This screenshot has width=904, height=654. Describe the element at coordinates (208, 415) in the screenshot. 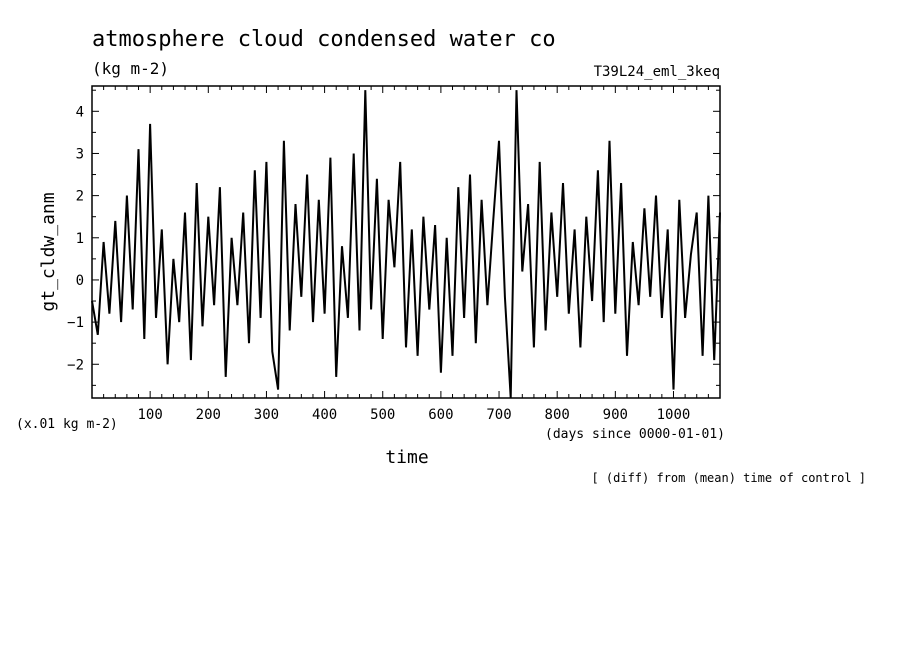

I see `x-tick-label: 200` at that location.